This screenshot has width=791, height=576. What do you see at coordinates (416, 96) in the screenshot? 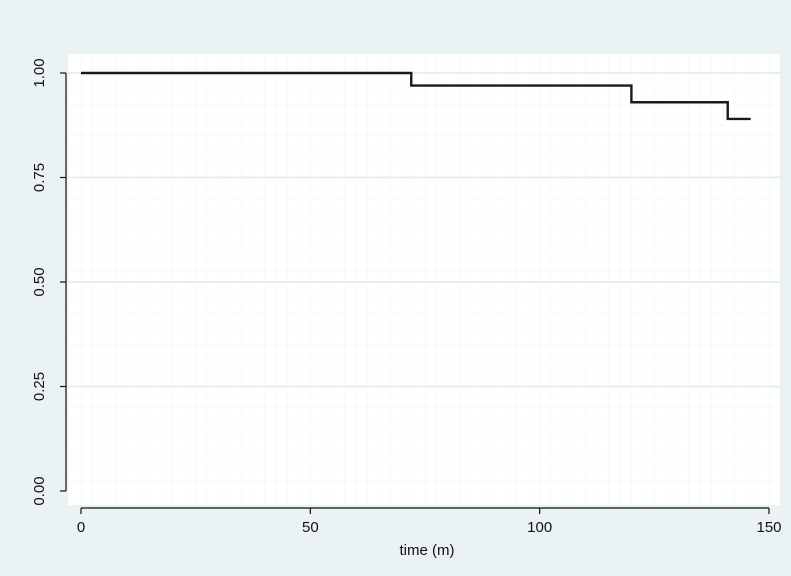
I see `survival-step-line` at bounding box center [416, 96].